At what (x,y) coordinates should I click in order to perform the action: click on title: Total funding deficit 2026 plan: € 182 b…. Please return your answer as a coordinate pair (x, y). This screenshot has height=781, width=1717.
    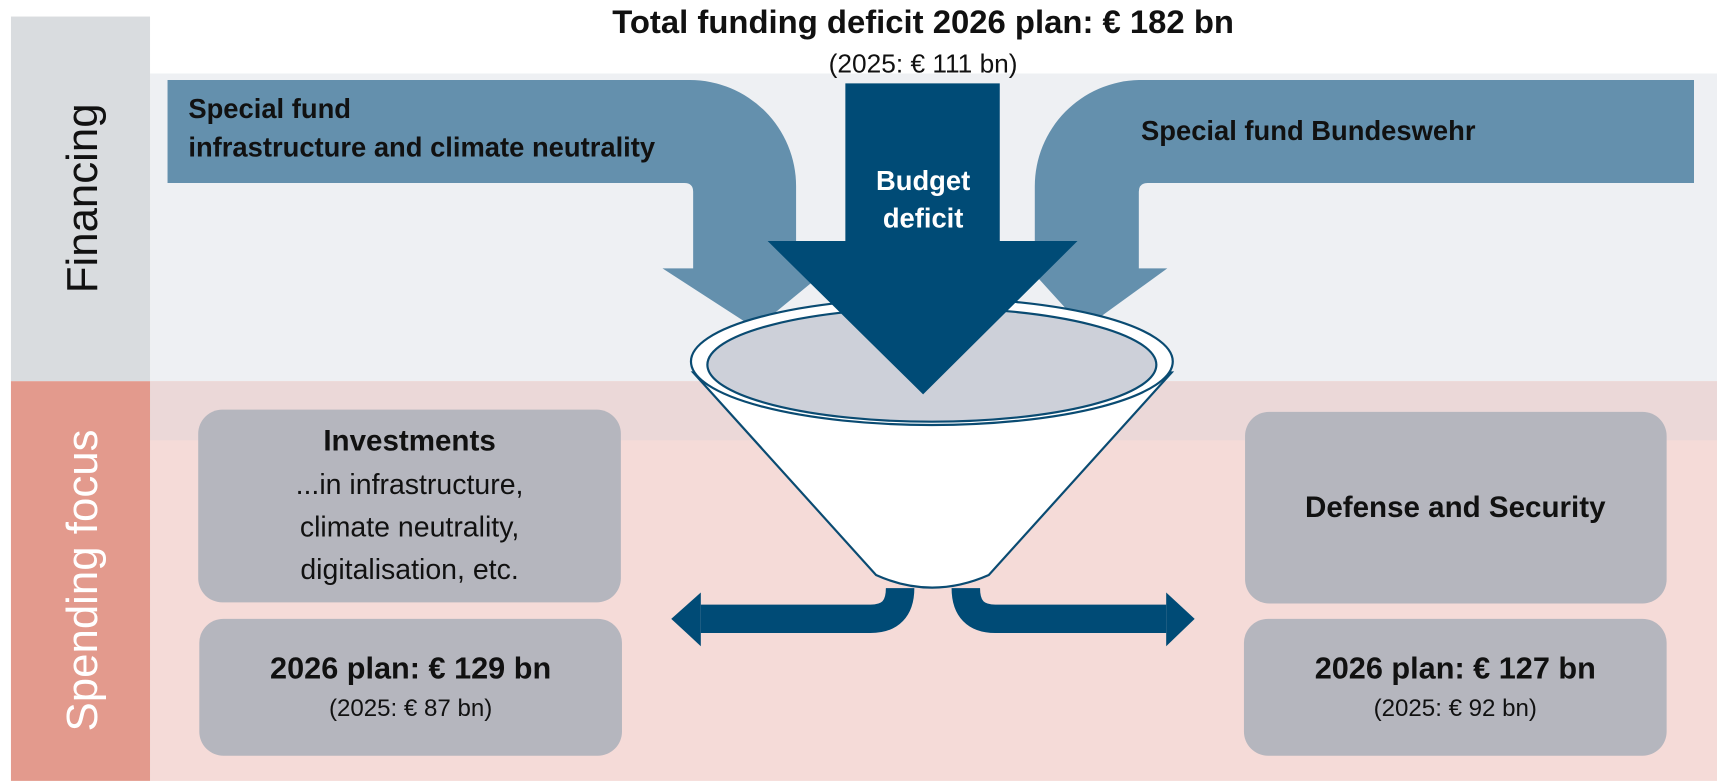
    Looking at the image, I should click on (923, 21).